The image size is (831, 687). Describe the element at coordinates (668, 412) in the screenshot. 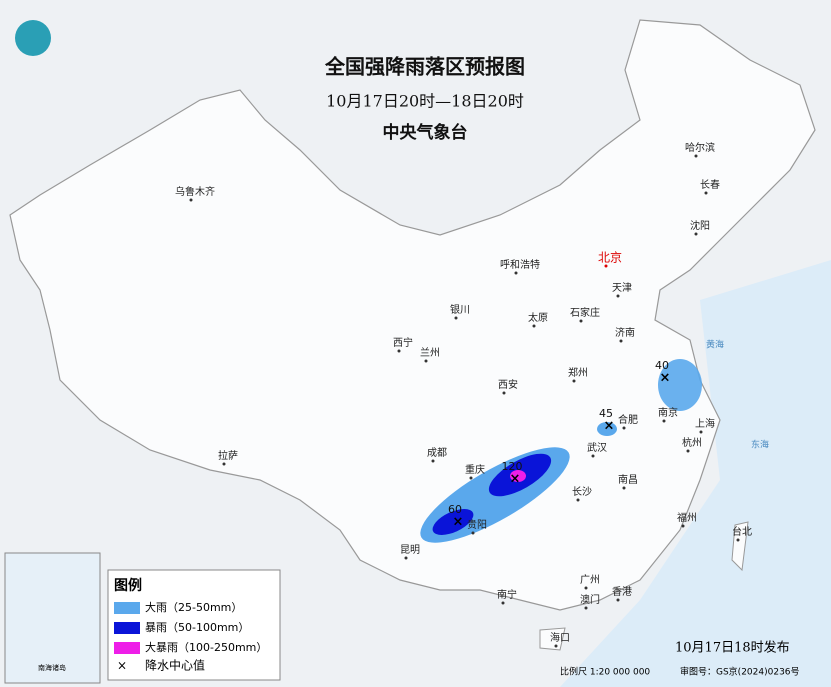

I see `city-label: 南京` at that location.